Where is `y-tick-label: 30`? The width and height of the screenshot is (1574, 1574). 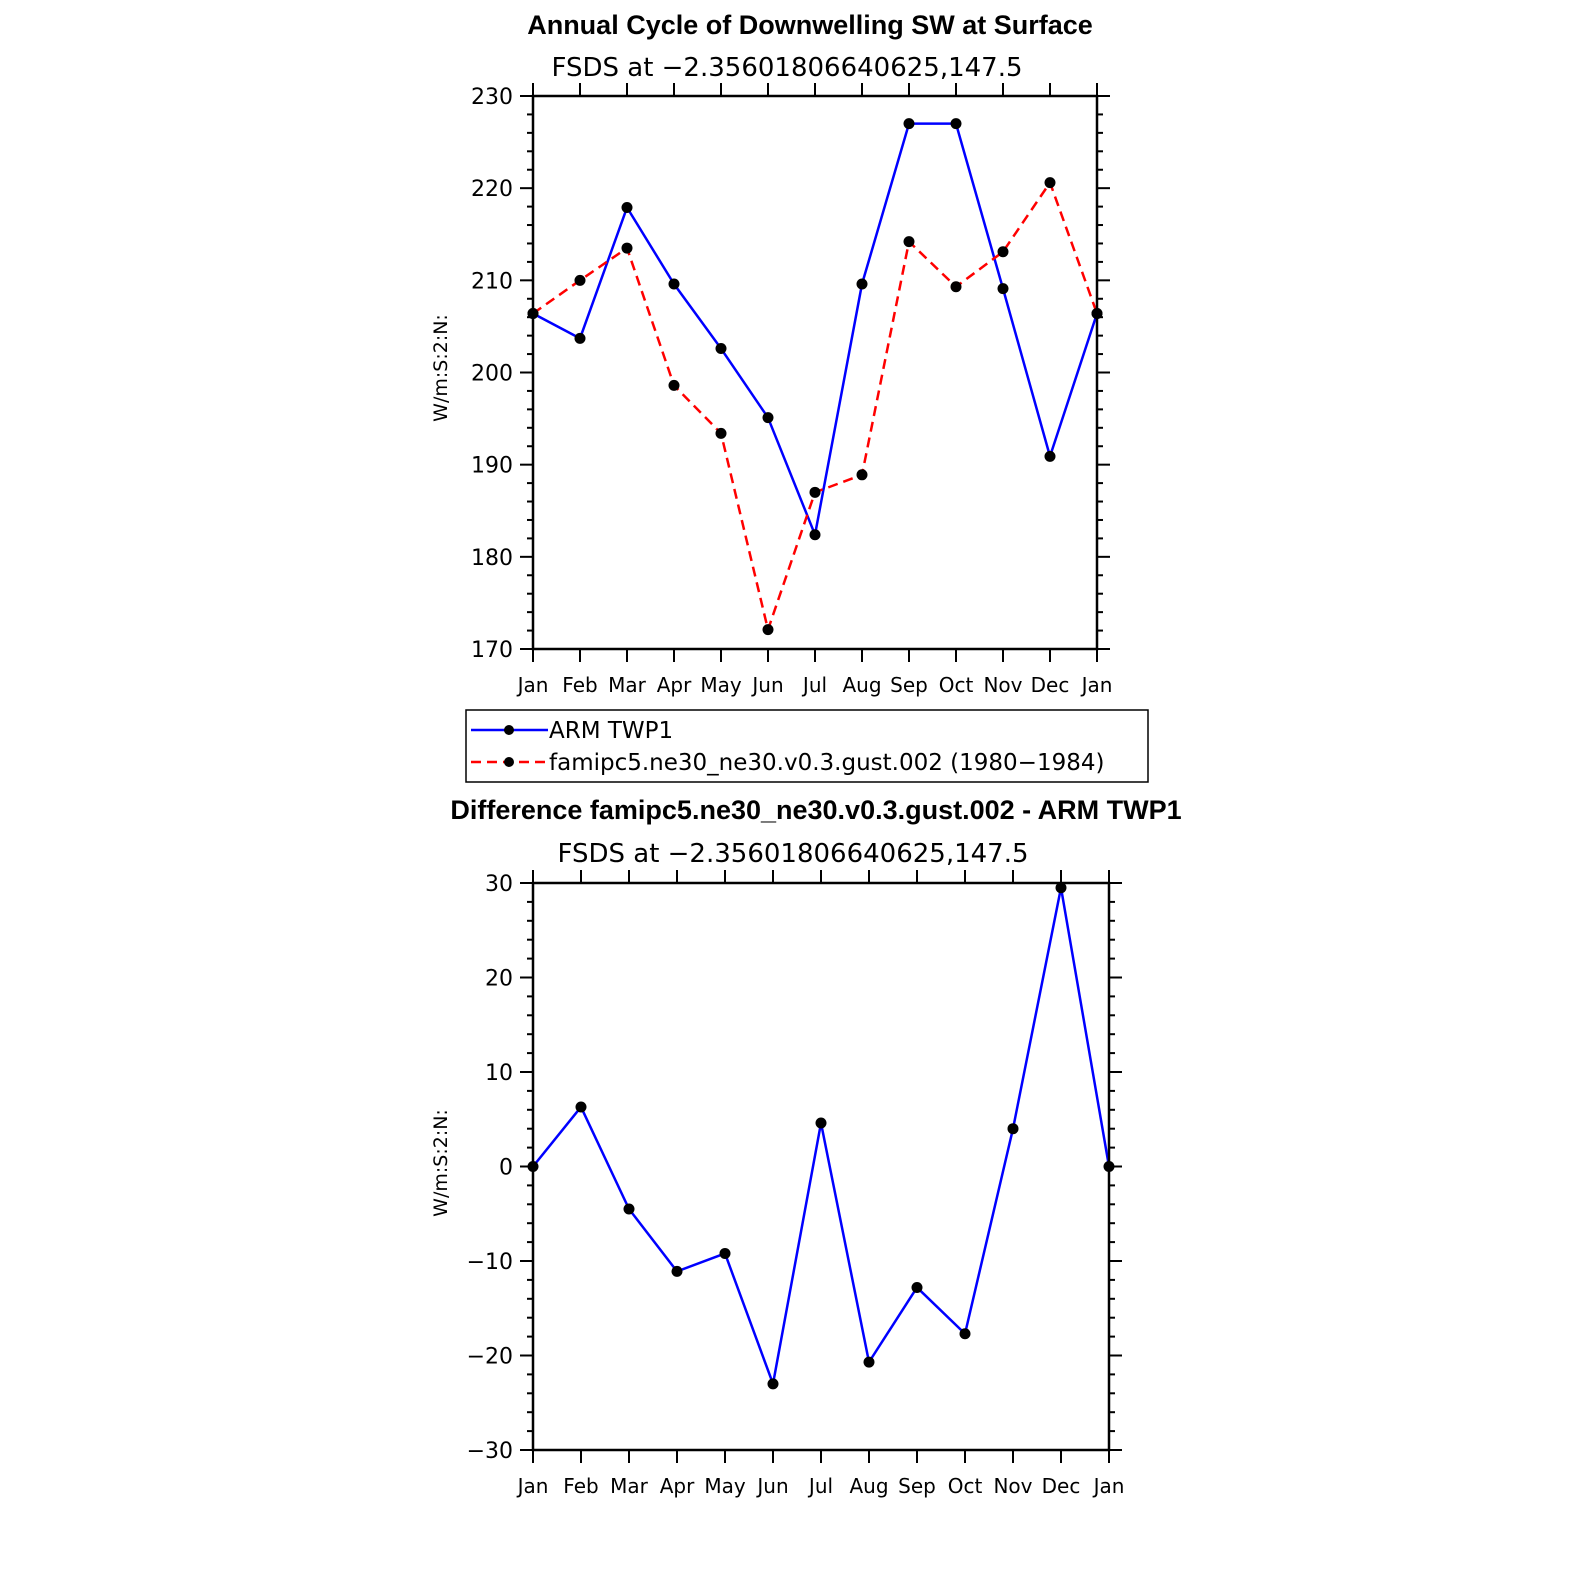 y-tick-label: 30 is located at coordinates (499, 884).